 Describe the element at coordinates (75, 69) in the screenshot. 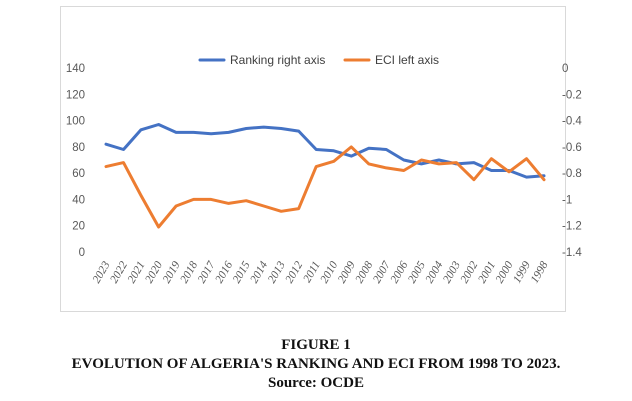

I see `left-tick-label: 140` at that location.